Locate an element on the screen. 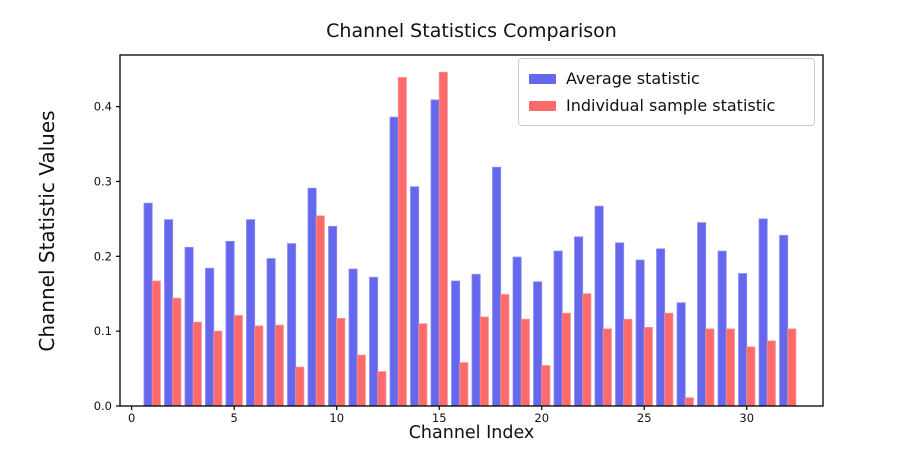  bar-average-ch32 is located at coordinates (784, 320).